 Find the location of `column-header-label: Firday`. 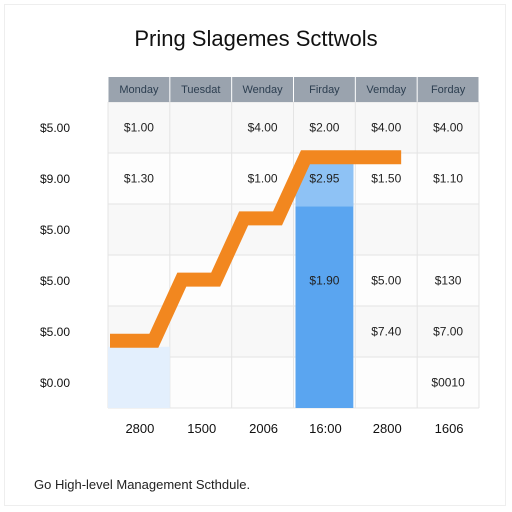

column-header-label: Firday is located at coordinates (324, 90).